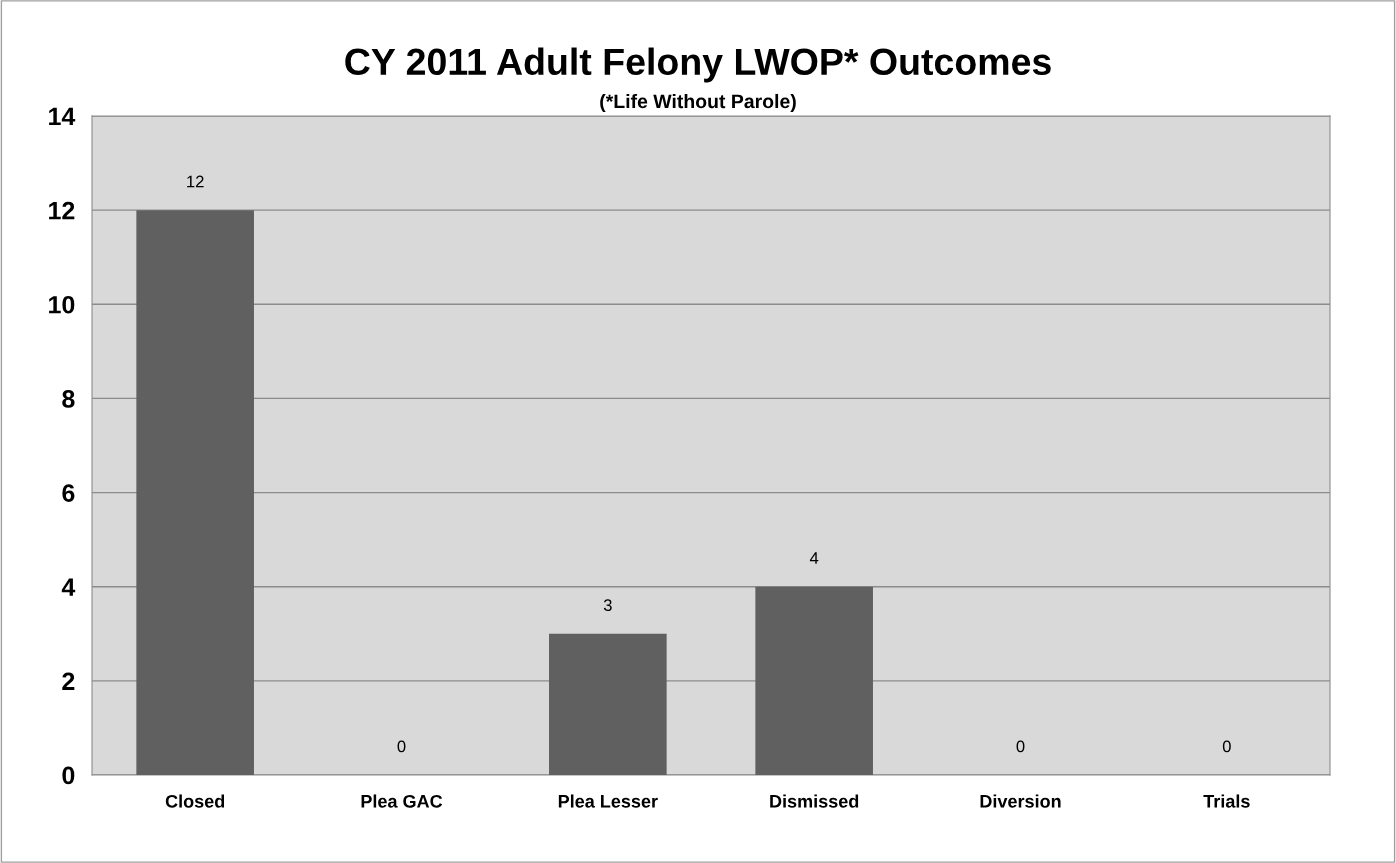  What do you see at coordinates (814, 801) in the screenshot?
I see `x-tick-label: Dismissed` at bounding box center [814, 801].